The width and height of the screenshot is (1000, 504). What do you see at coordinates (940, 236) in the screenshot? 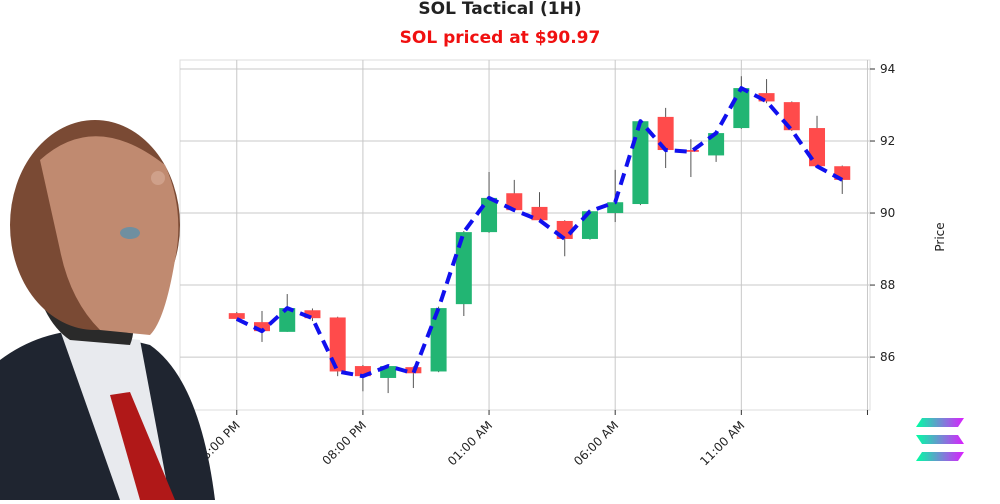
I see `y-axis-label: Price` at bounding box center [940, 236].